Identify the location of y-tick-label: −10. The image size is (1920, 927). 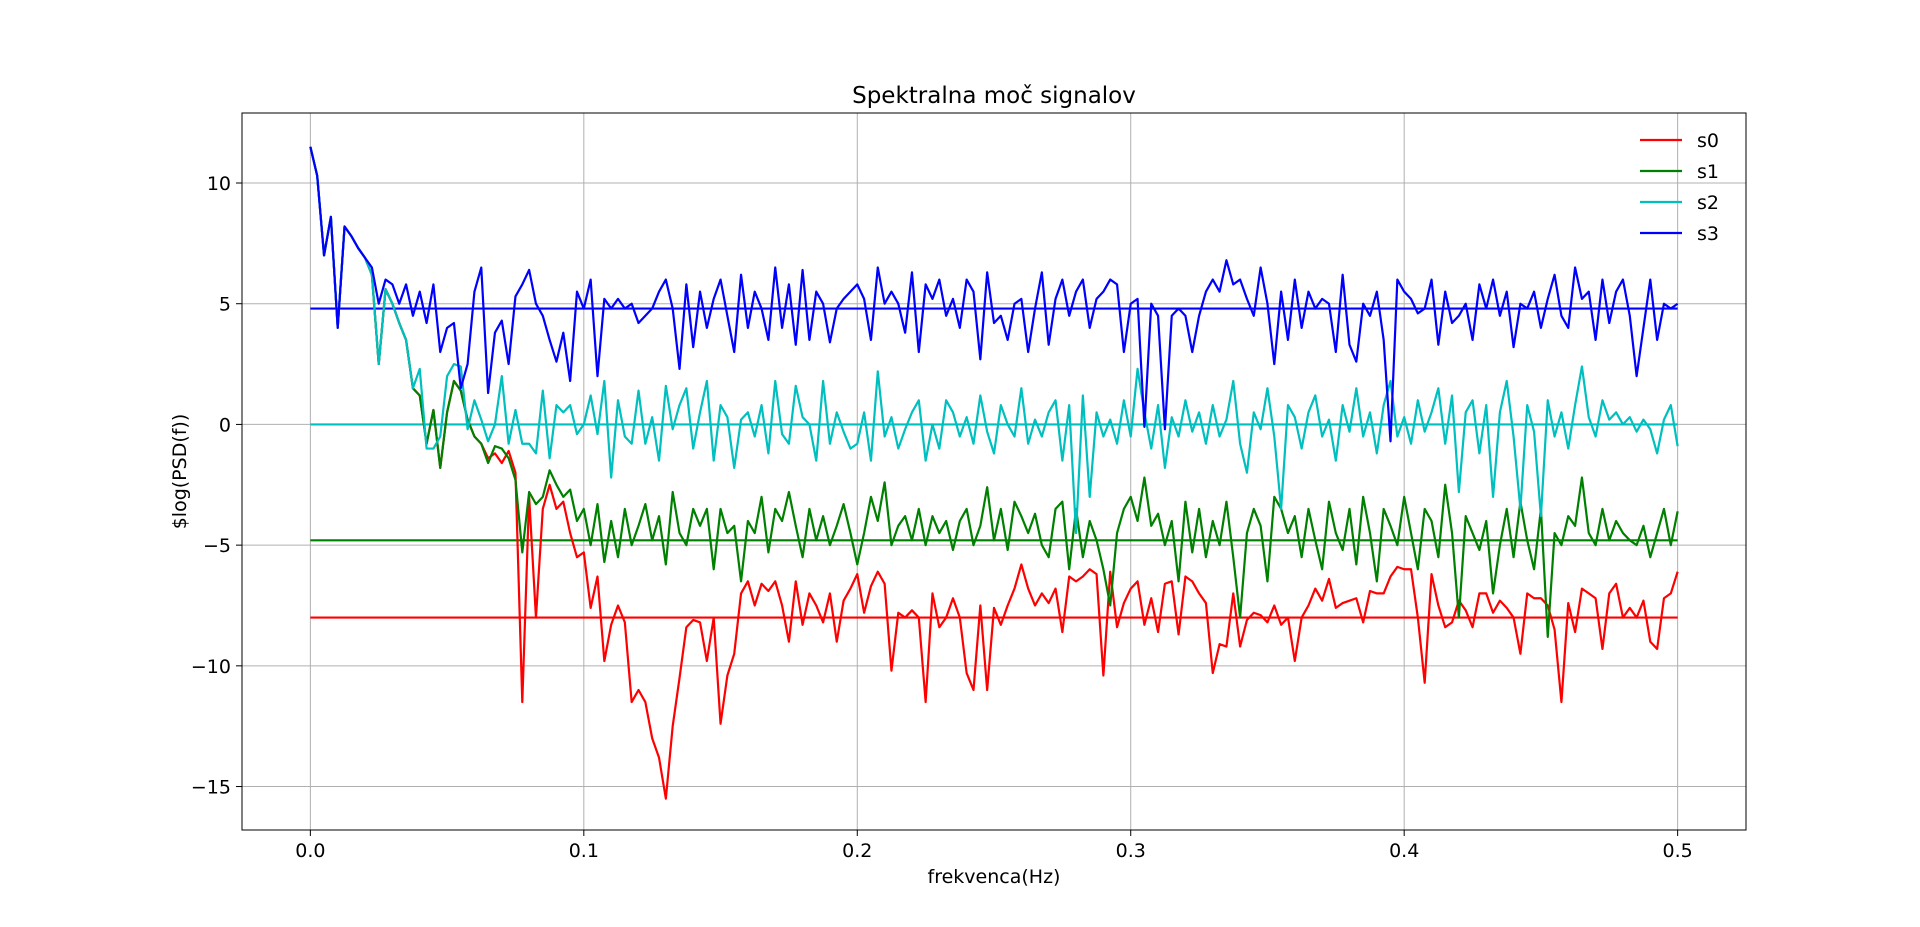
(211, 667).